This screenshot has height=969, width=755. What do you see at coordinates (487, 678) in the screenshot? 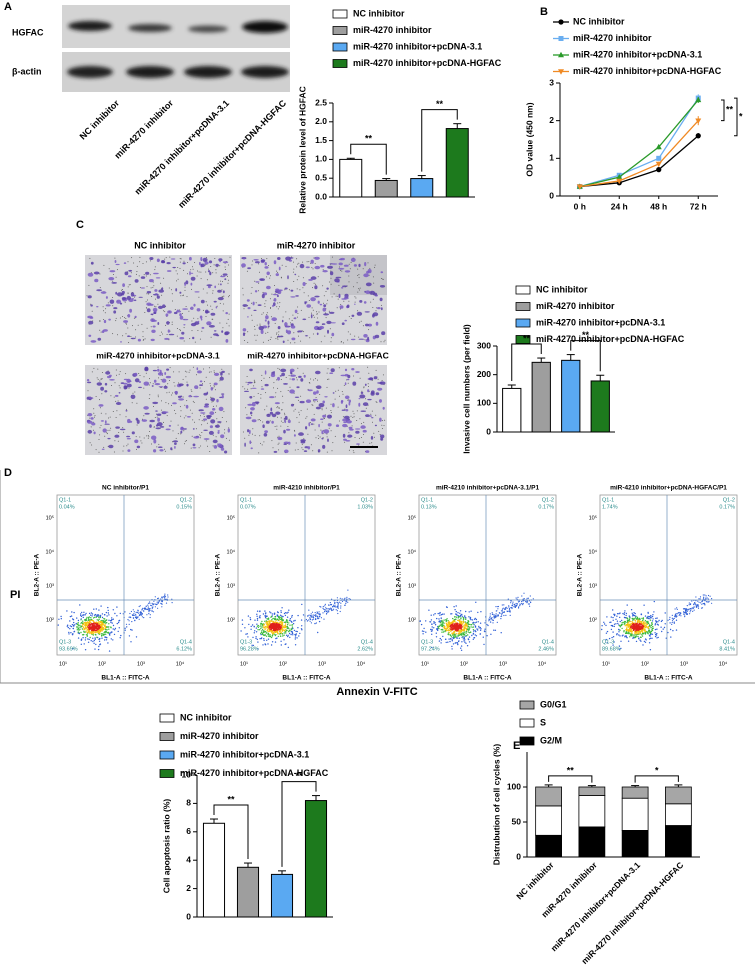
I see `flow-x-label: BL1-A :: FITC-A` at bounding box center [487, 678].